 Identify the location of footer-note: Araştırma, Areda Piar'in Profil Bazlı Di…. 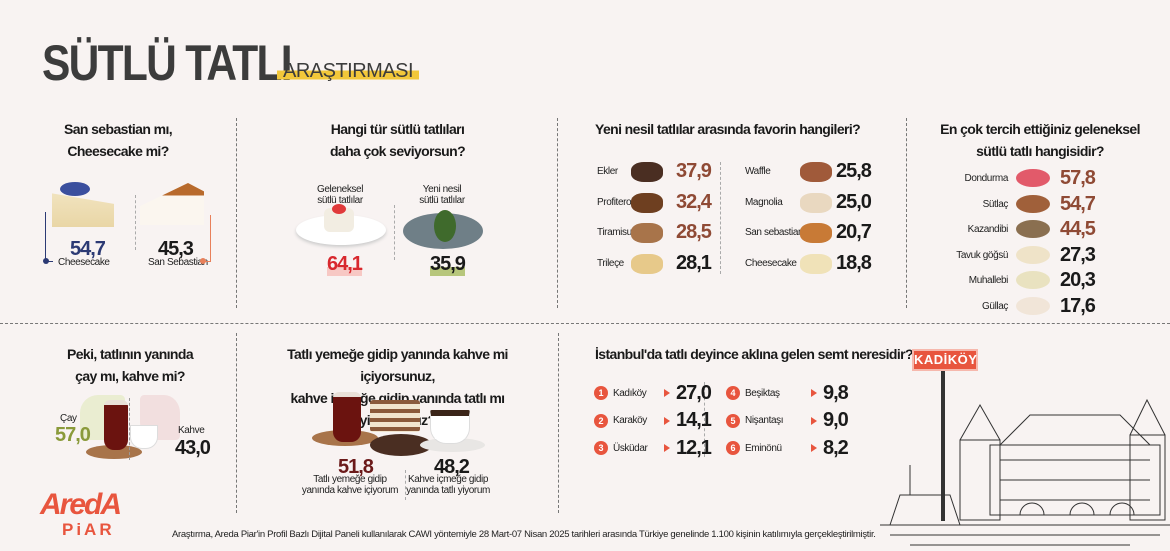
(524, 534).